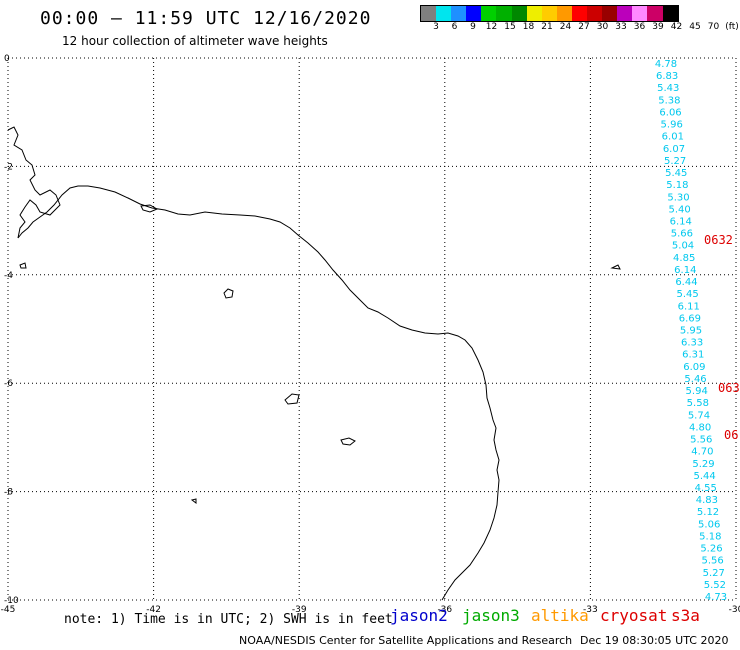 The width and height of the screenshot is (740, 650). Describe the element at coordinates (685, 615) in the screenshot. I see `satellite-legend-item: s3a` at that location.